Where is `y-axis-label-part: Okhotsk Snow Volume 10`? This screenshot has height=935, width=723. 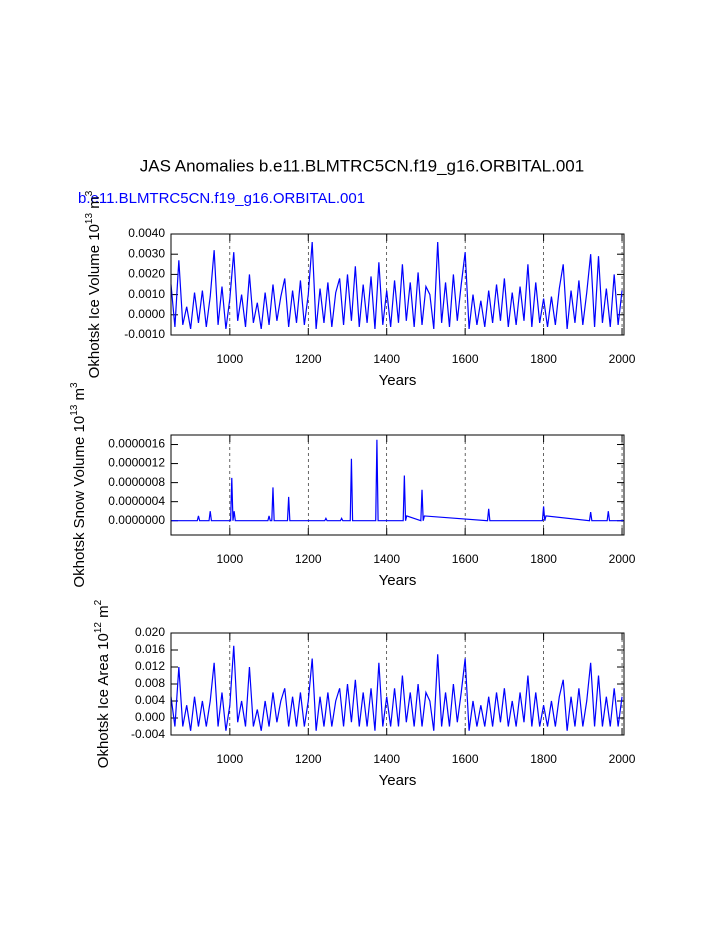 y-axis-label-part: Okhotsk Snow Volume 10 is located at coordinates (79, 502).